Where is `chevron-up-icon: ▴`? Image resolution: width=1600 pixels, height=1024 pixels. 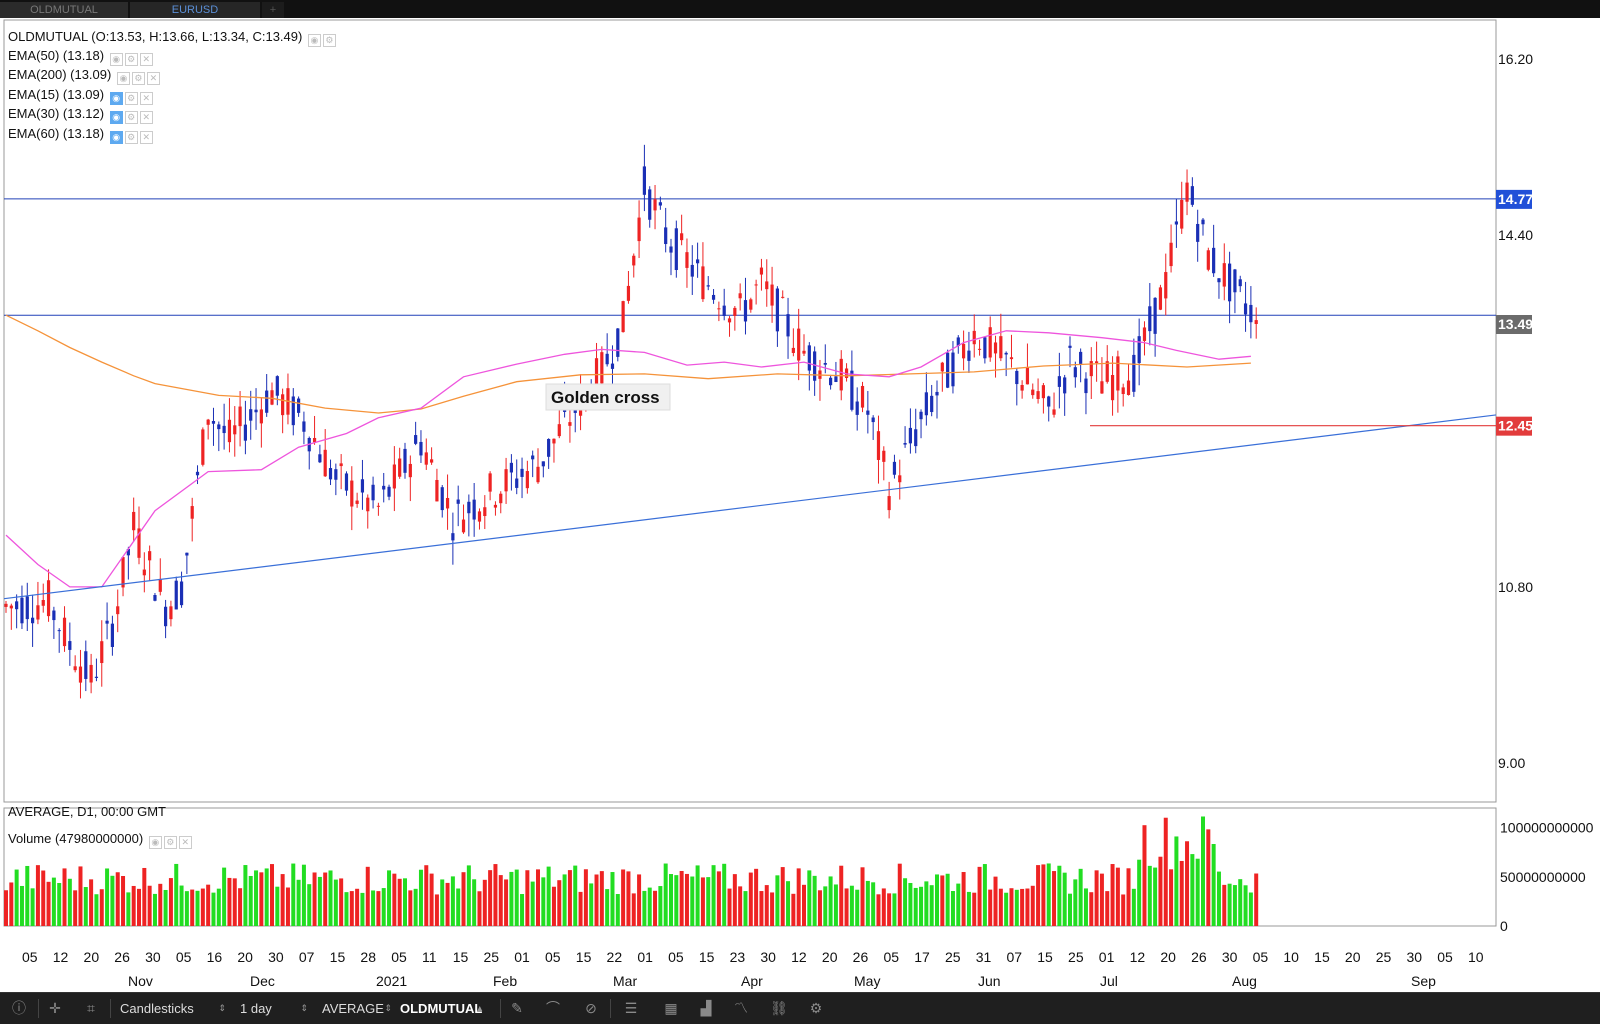
chevron-up-icon: ▴ is located at coordinates (479, 1008).